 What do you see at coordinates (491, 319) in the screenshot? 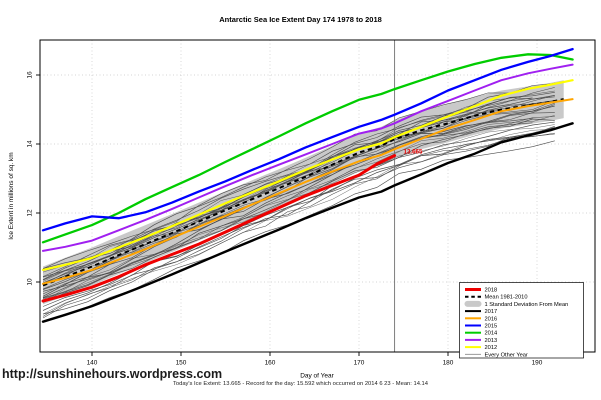
I see `legend-item-label: 2016` at bounding box center [491, 319].